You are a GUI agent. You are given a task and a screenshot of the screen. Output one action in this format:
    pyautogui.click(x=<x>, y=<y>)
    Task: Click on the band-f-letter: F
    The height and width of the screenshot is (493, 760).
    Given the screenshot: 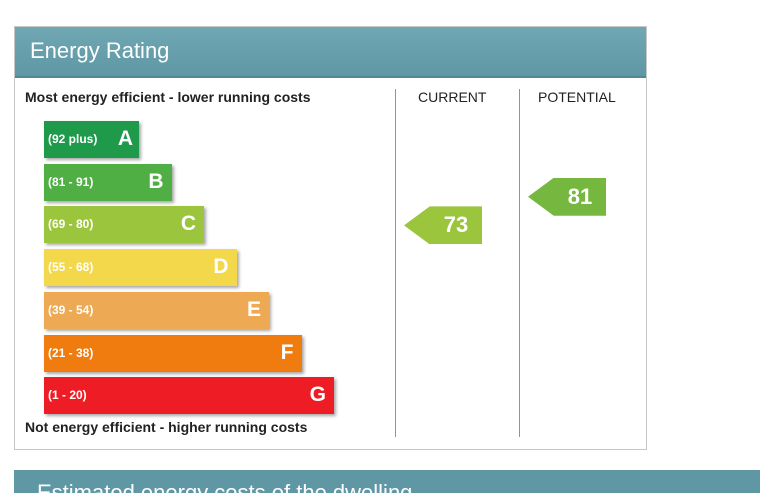 What is the action you would take?
    pyautogui.click(x=287, y=352)
    